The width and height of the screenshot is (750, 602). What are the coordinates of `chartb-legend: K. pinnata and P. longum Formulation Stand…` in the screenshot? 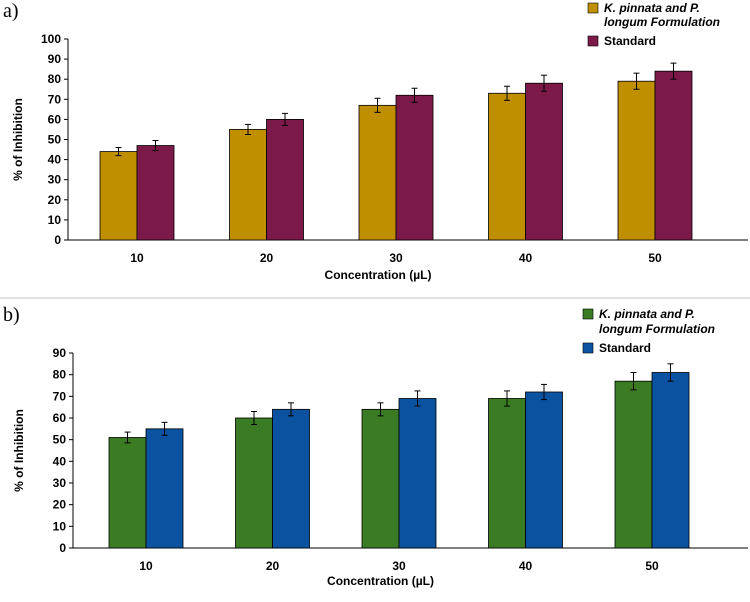 It's located at (648, 331).